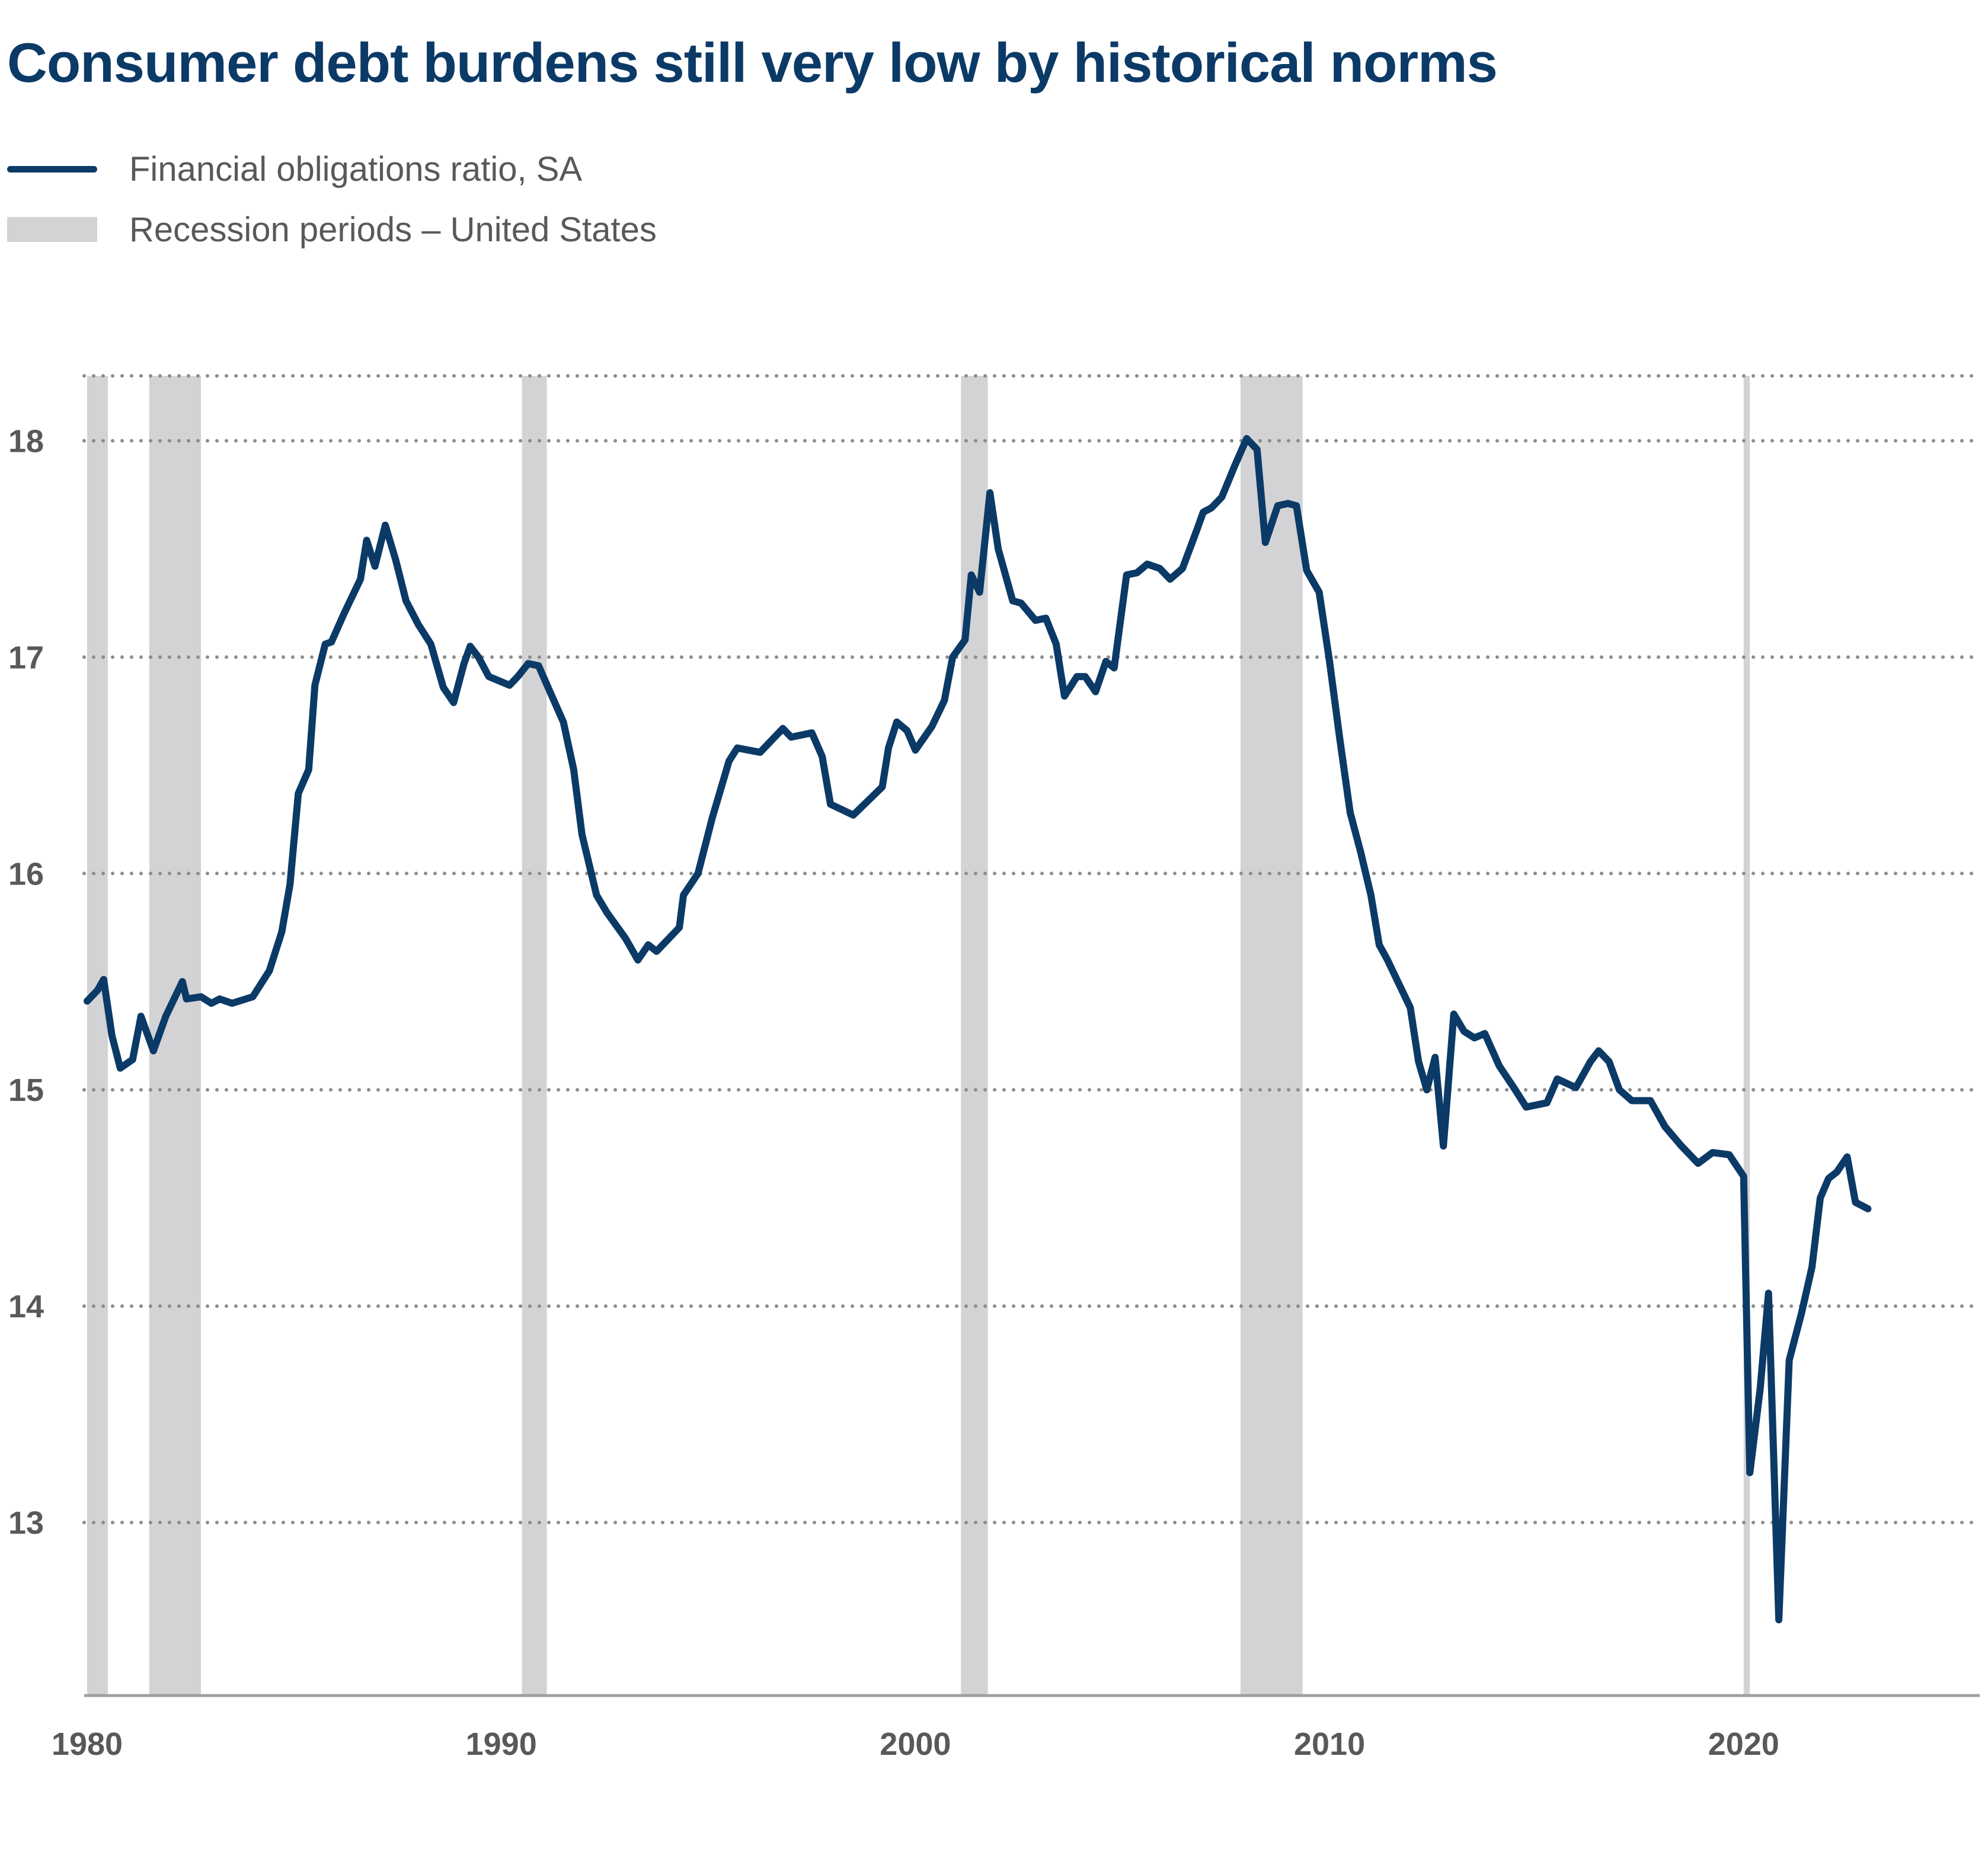 The image size is (1988, 1858). What do you see at coordinates (52, 230) in the screenshot?
I see `legend-recession-swatch` at bounding box center [52, 230].